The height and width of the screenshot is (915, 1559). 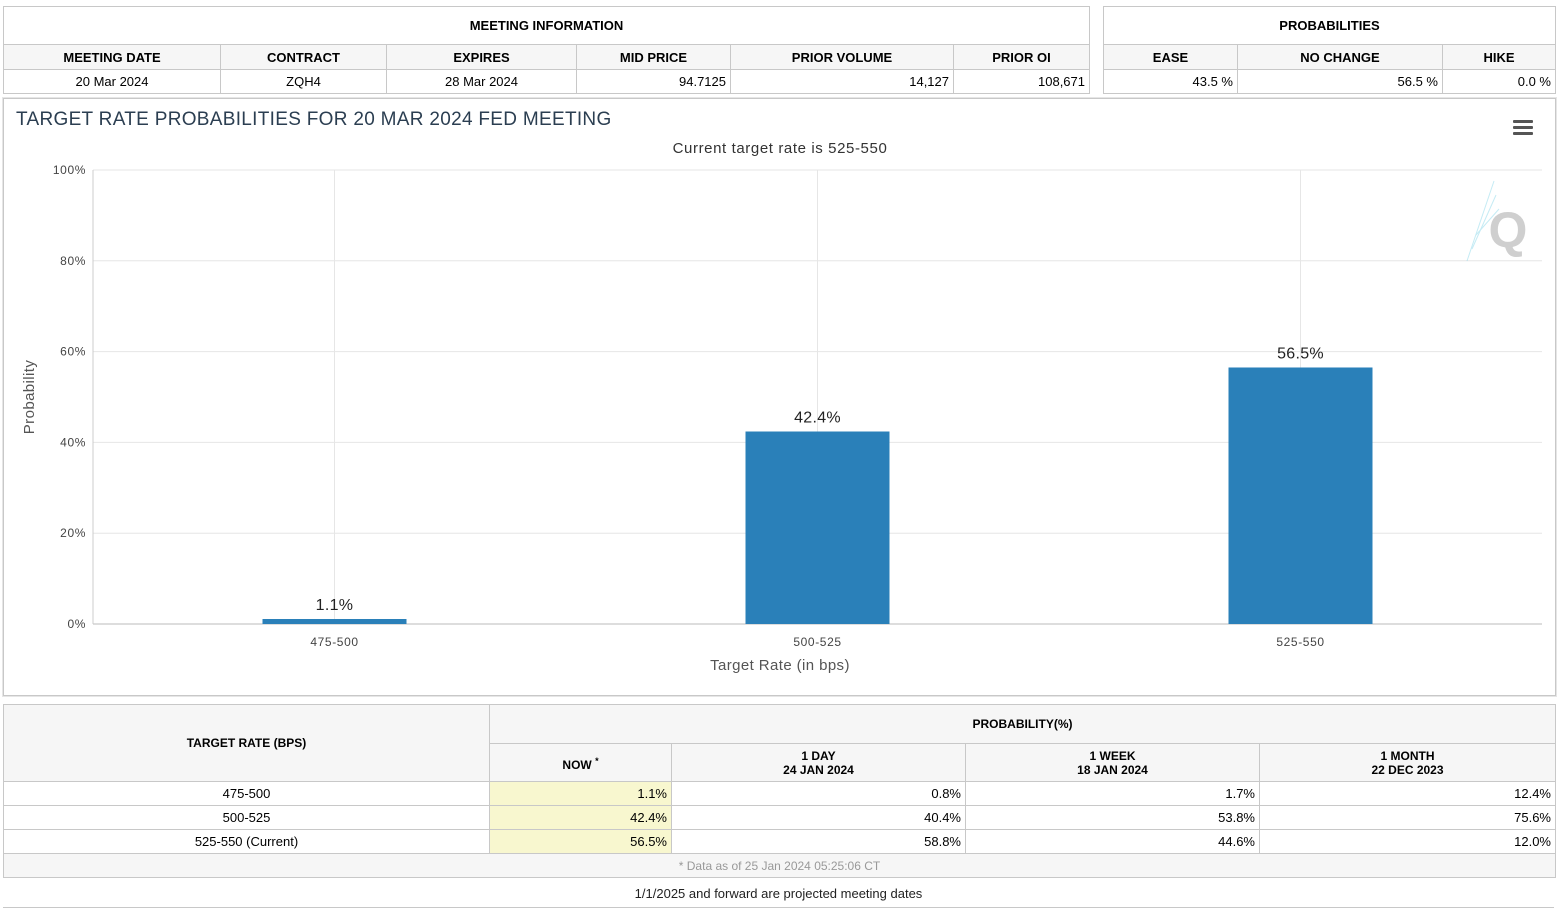 What do you see at coordinates (1407, 817) in the screenshot?
I see `month-cell: 75.6%` at bounding box center [1407, 817].